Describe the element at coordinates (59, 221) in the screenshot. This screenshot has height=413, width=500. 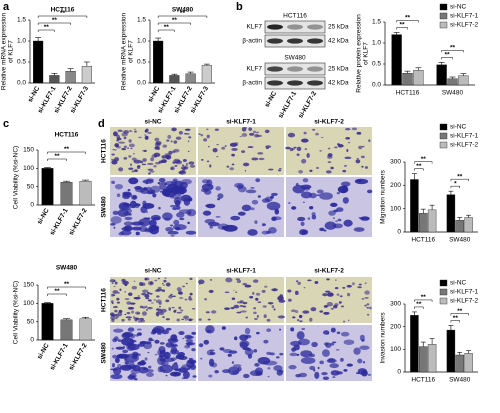
I see `x-tick-label: si-KLF7-1` at that location.